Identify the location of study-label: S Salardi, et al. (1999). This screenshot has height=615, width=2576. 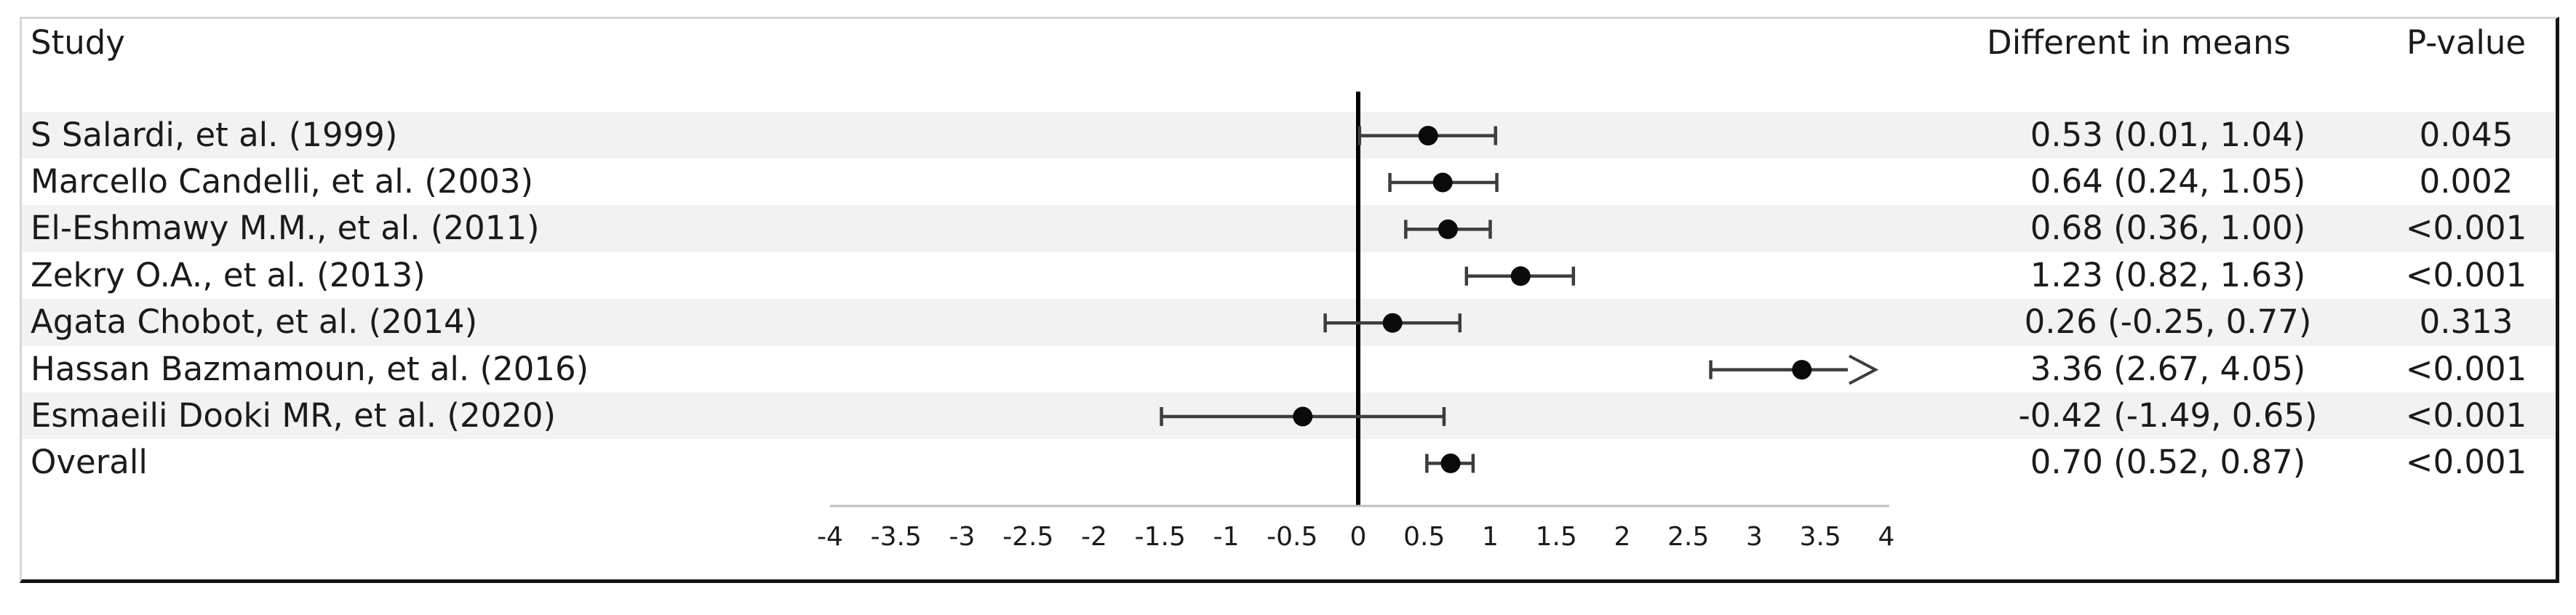
(214, 134).